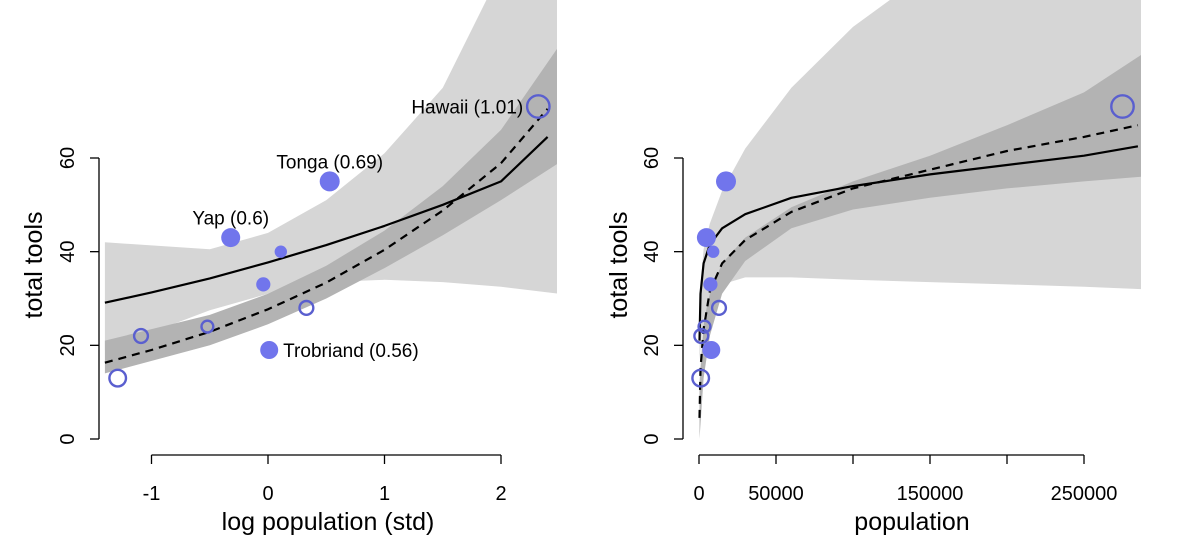 The width and height of the screenshot is (1178, 548). Describe the element at coordinates (329, 162) in the screenshot. I see `point-label: Tonga (0.69)` at that location.